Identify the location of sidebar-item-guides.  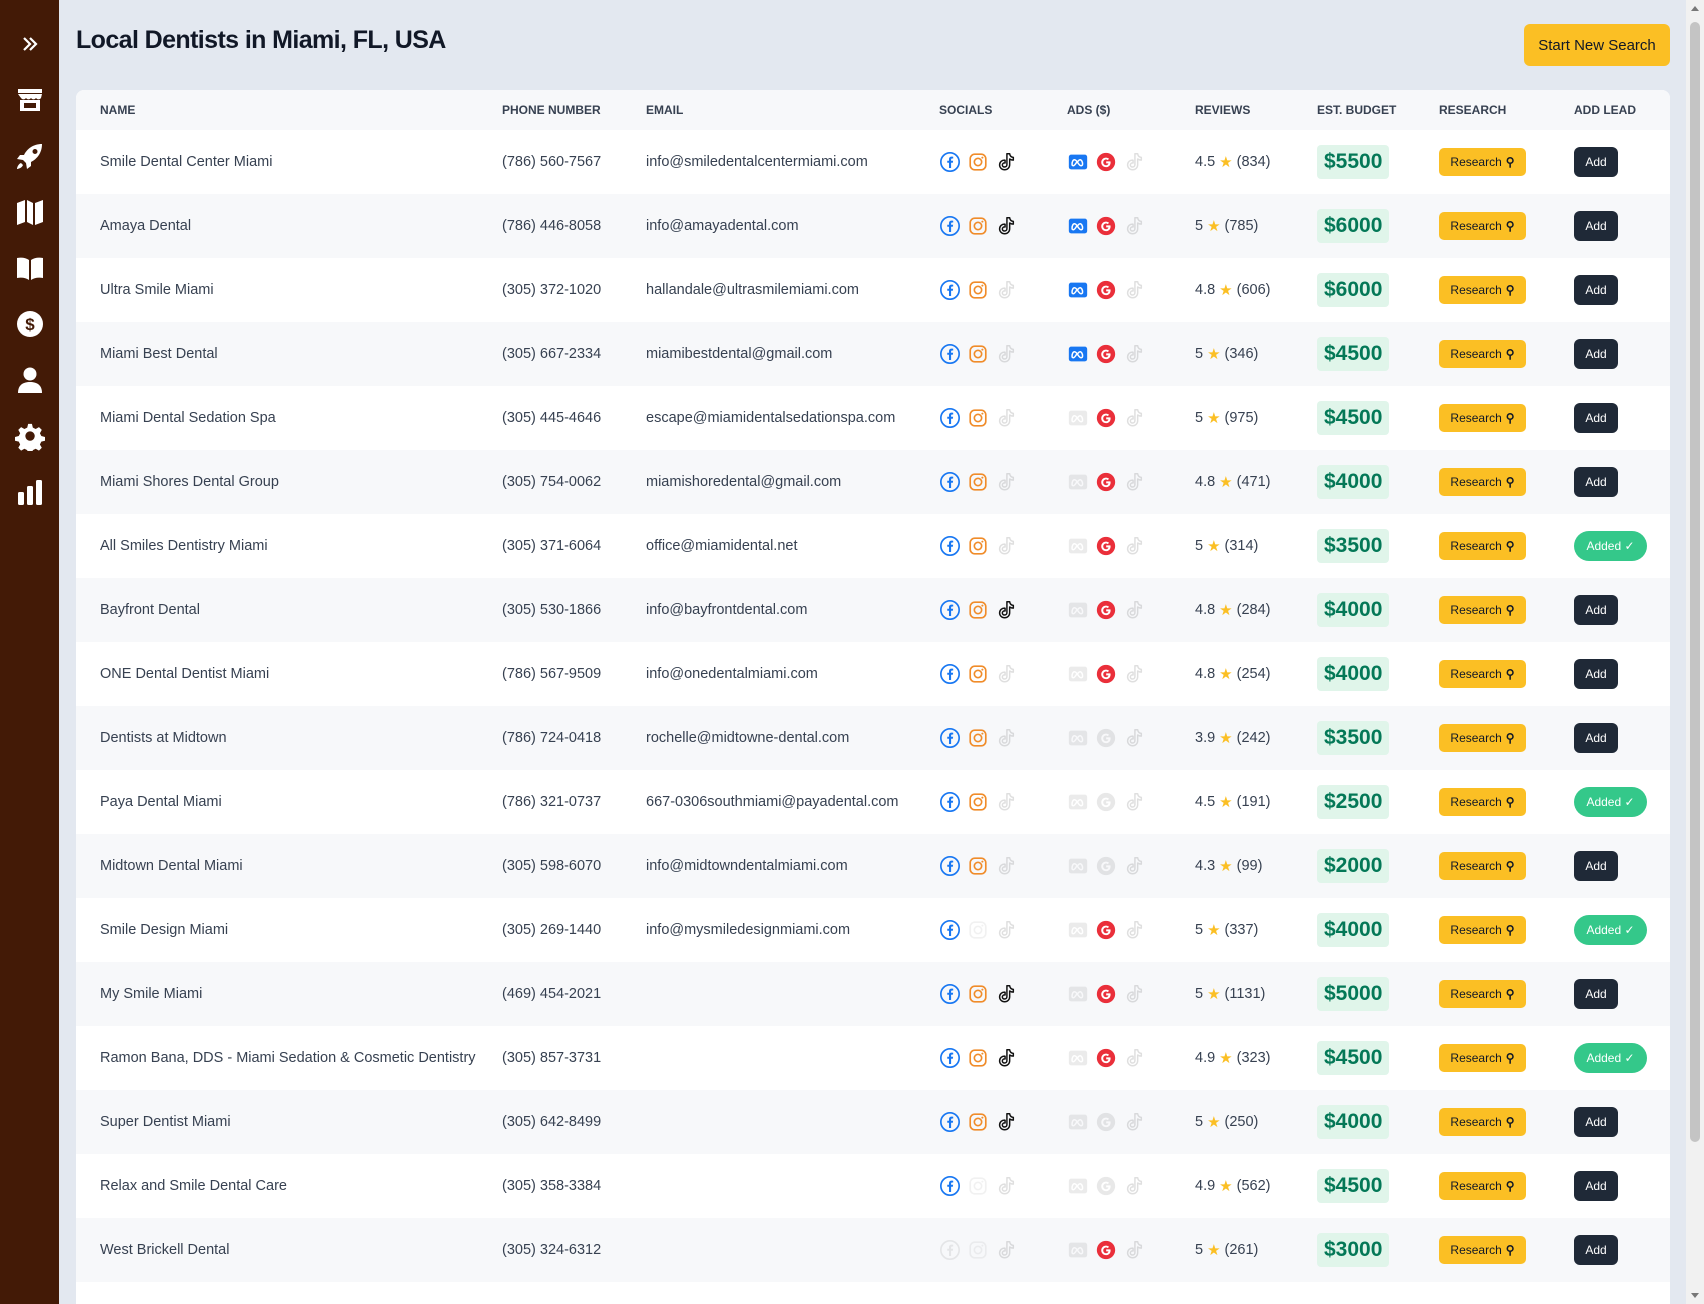
(29, 268).